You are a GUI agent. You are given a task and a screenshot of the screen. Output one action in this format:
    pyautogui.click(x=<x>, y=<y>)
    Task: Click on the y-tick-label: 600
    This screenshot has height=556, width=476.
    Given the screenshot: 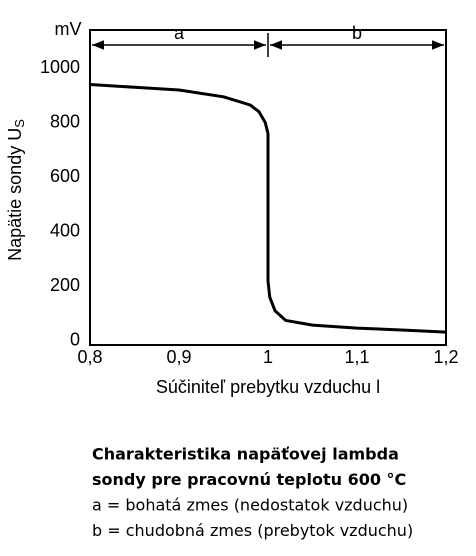 What is the action you would take?
    pyautogui.click(x=65, y=176)
    